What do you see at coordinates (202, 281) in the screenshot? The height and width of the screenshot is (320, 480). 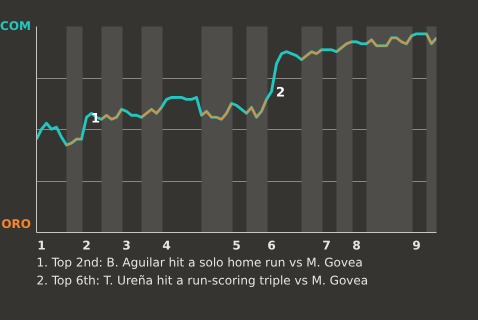 I see `text: 2. Top 6th: T. Ureña hit a run-scoring triple vs M. Govea` at bounding box center [202, 281].